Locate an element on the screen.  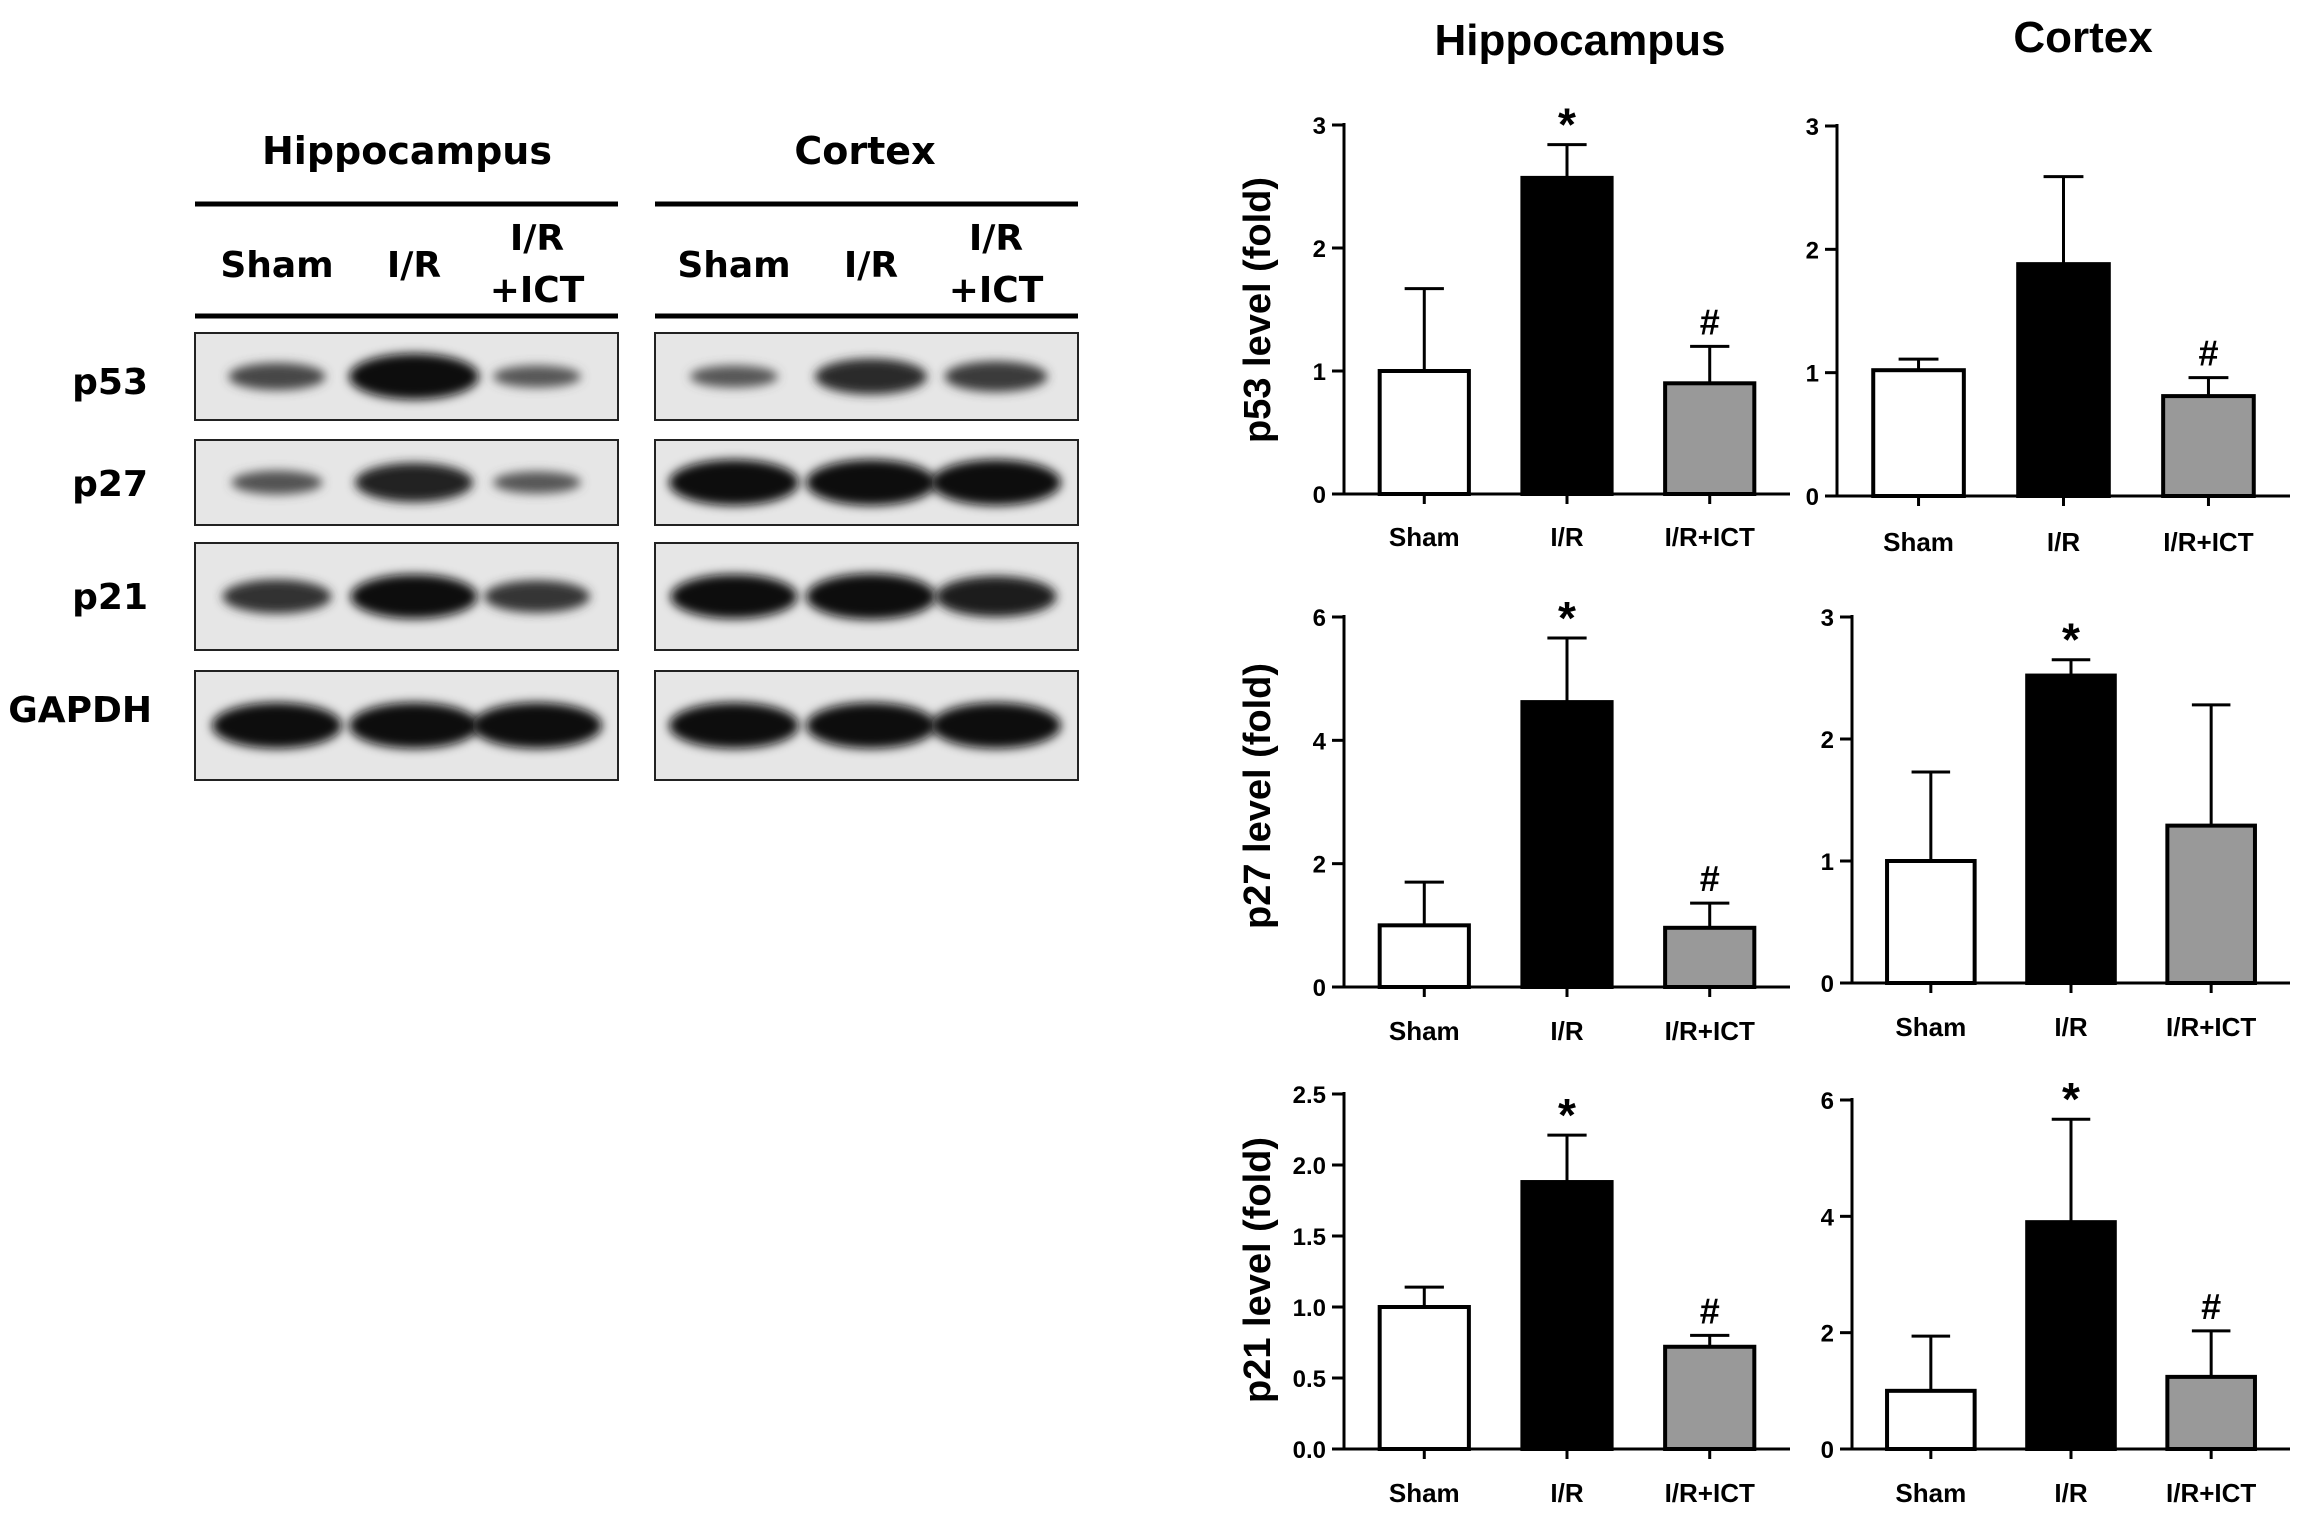
ylabel-p27: p27 level (fold) is located at coordinates (1258, 796).